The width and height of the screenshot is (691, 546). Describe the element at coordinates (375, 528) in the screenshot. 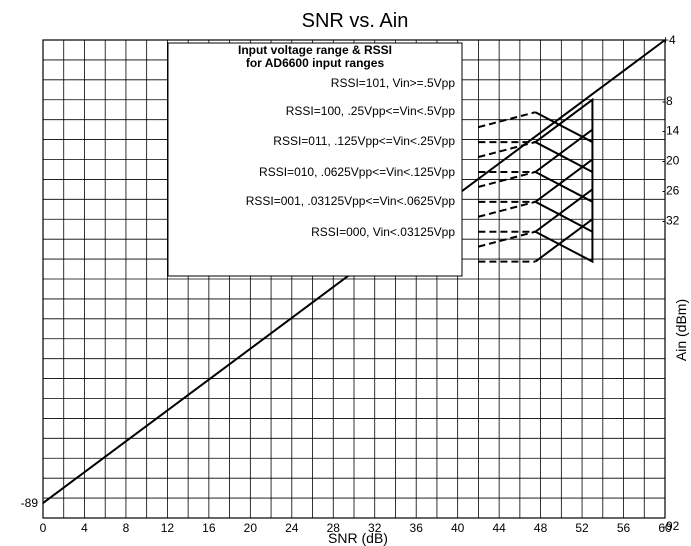

I see `x-tick-label: 32` at that location.